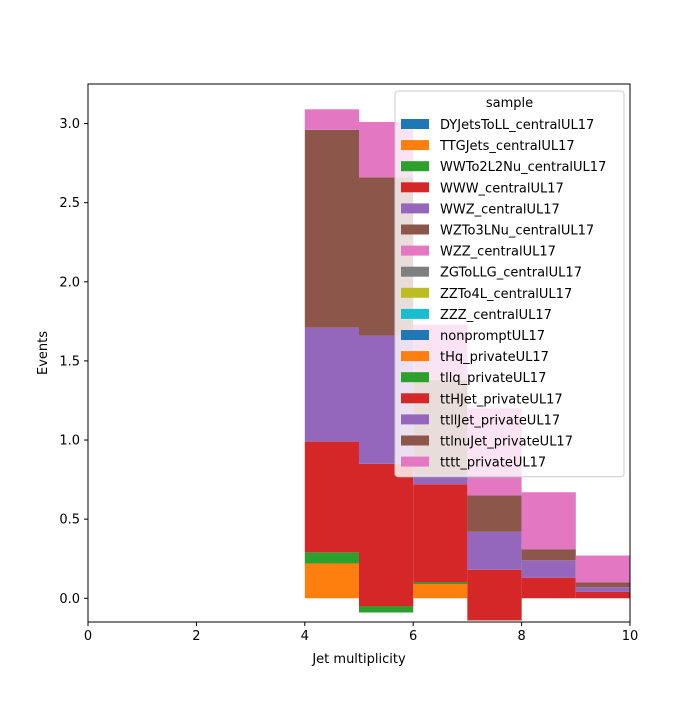 Image resolution: width=700 pixels, height=704 pixels. I want to click on x-tick-label: 4, so click(305, 636).